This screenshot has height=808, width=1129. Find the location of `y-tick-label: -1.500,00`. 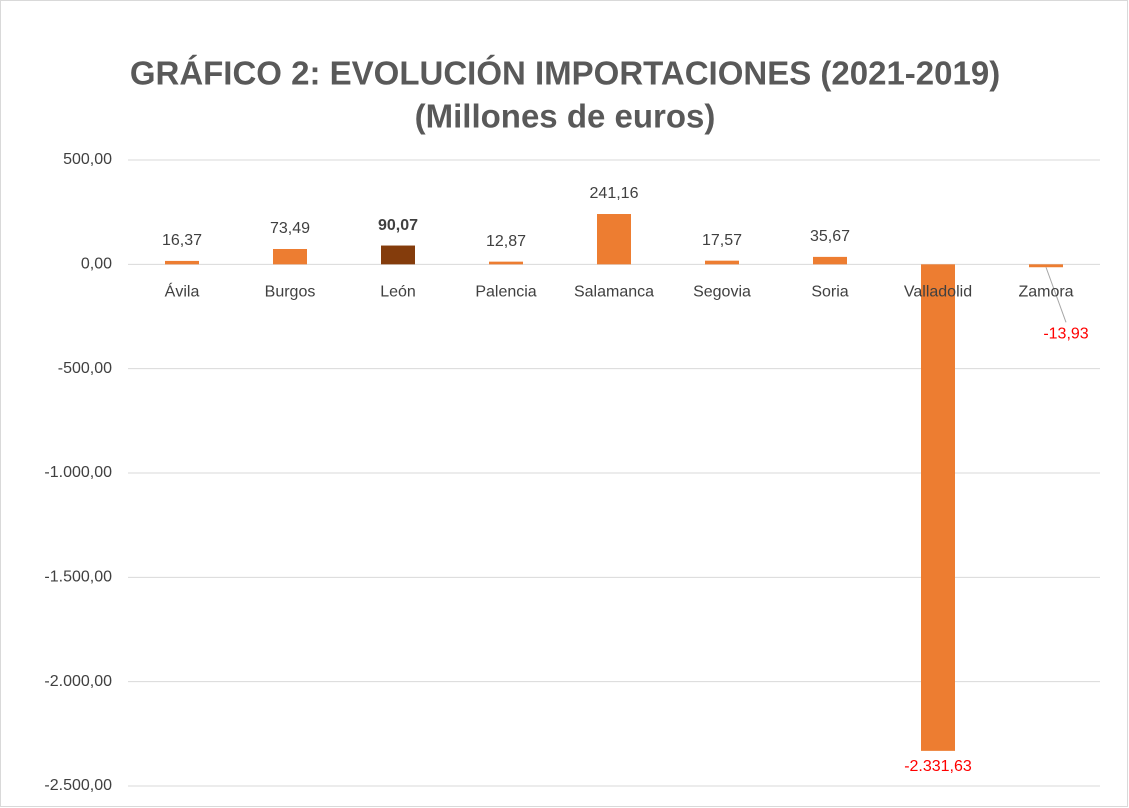

y-tick-label: -1.500,00 is located at coordinates (78, 577).